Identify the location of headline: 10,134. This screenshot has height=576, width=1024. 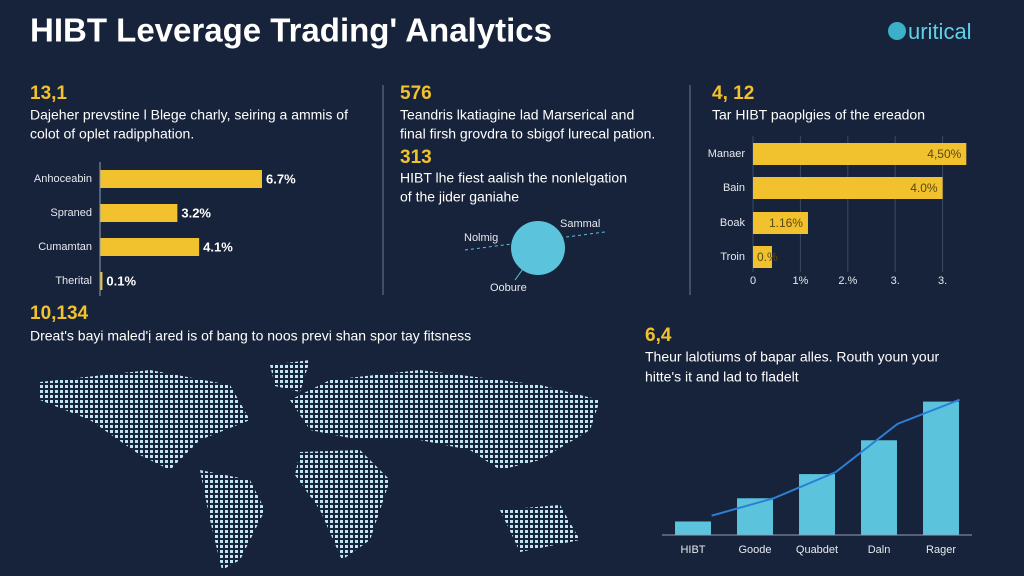
(59, 313).